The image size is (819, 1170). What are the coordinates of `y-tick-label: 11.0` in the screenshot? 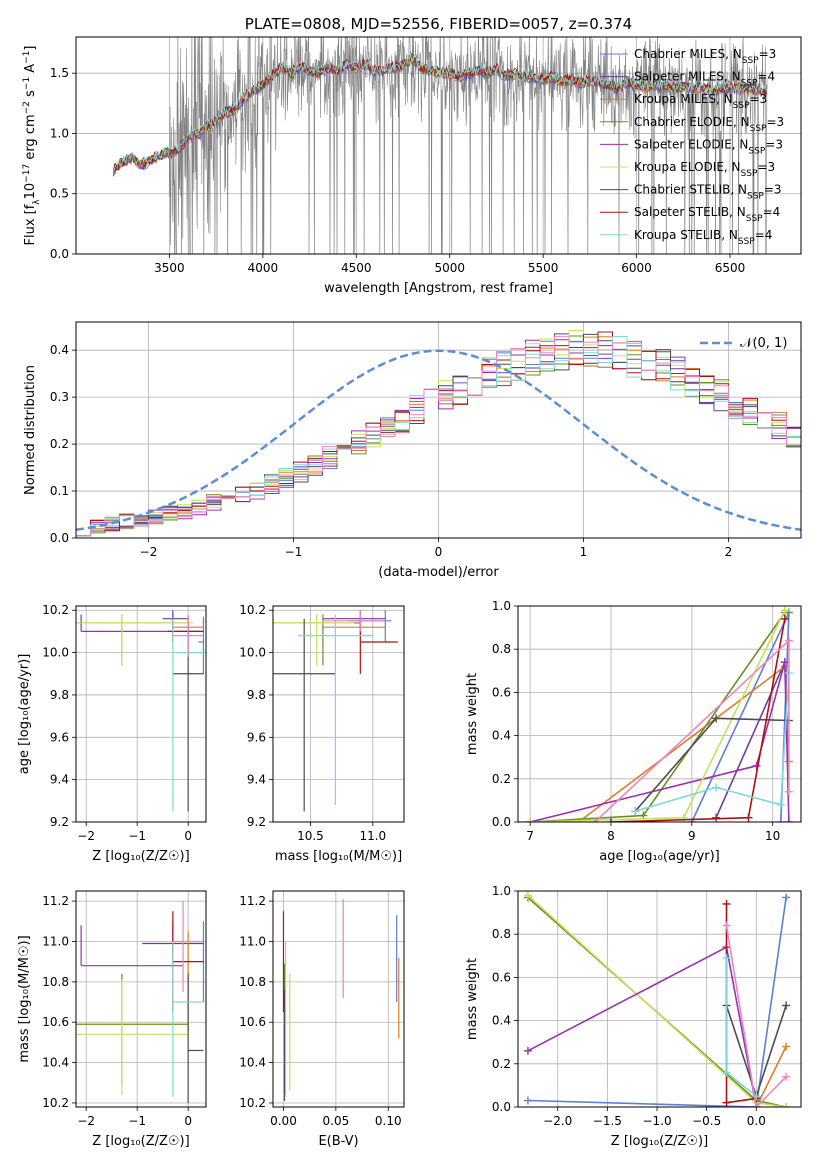 It's located at (55, 941).